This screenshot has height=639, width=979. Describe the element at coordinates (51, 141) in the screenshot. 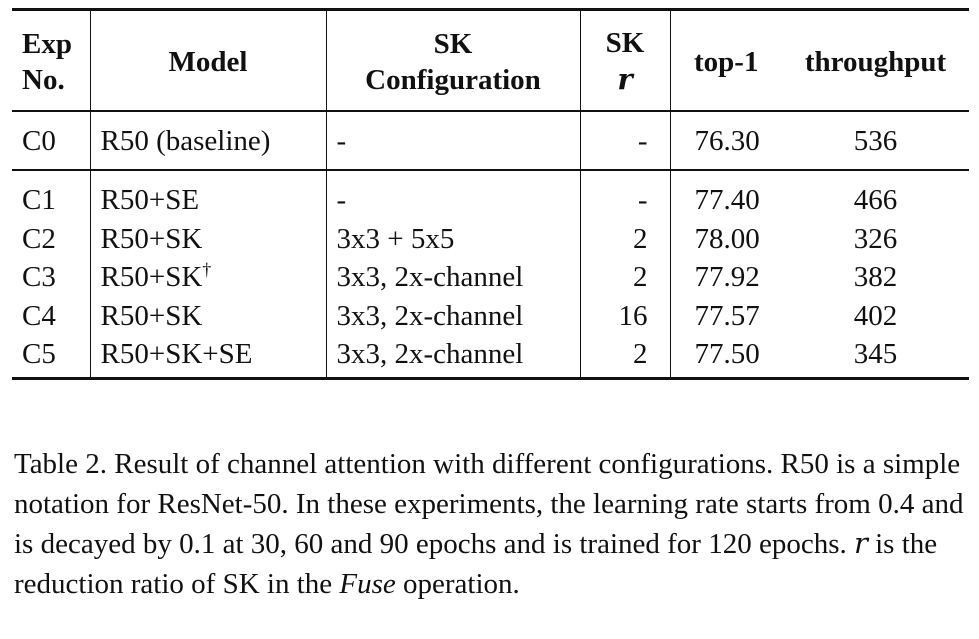

I see `cell-exp: C0` at that location.